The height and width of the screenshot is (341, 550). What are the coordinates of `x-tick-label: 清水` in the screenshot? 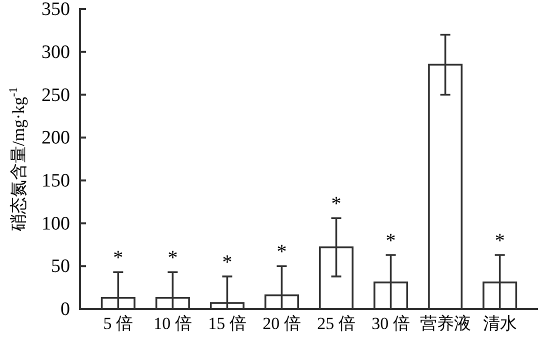 It's located at (499, 324).